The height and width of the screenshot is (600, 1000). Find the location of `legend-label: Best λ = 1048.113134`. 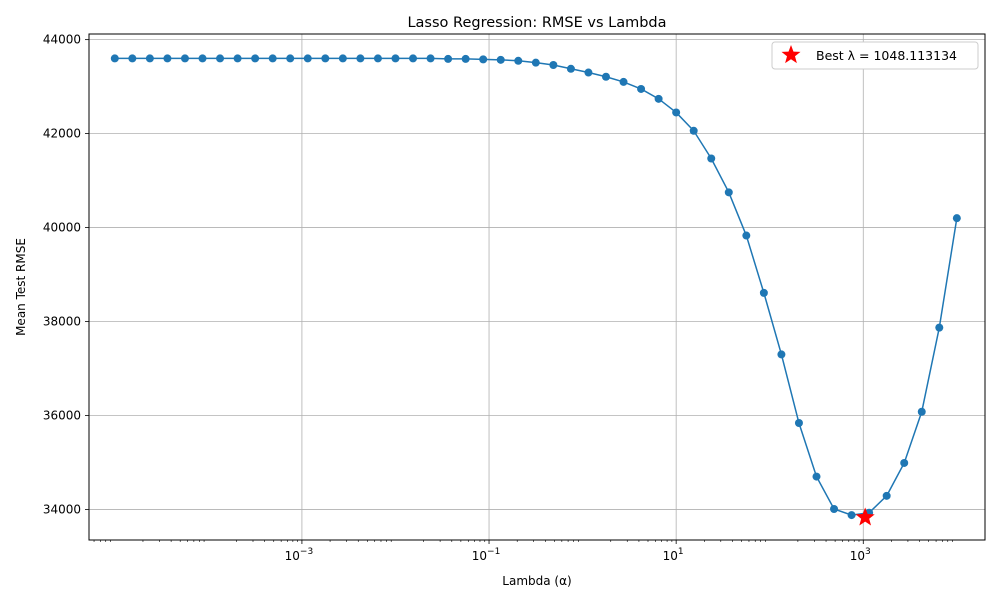

legend-label: Best λ = 1048.113134 is located at coordinates (886, 55).